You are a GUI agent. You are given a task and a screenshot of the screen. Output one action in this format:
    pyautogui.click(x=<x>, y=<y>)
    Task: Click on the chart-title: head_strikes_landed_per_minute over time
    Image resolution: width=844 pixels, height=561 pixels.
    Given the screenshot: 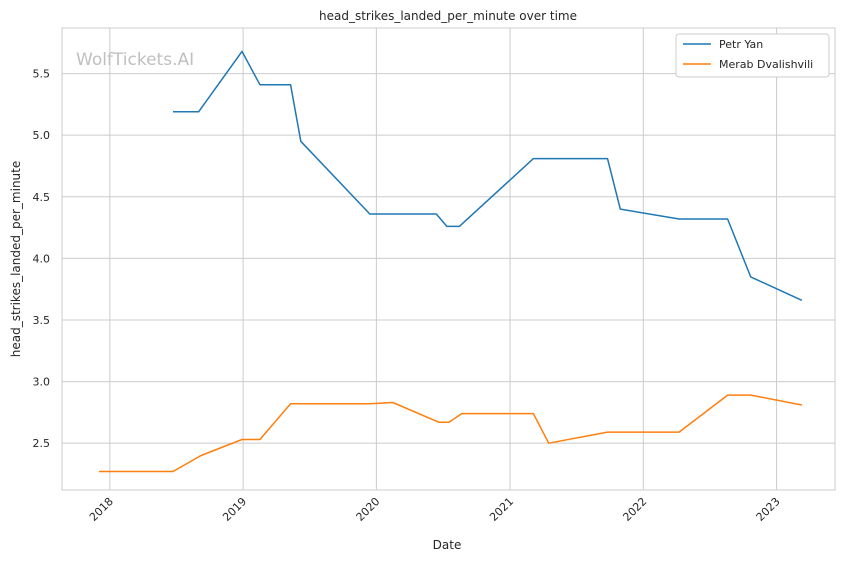 What is the action you would take?
    pyautogui.click(x=448, y=16)
    